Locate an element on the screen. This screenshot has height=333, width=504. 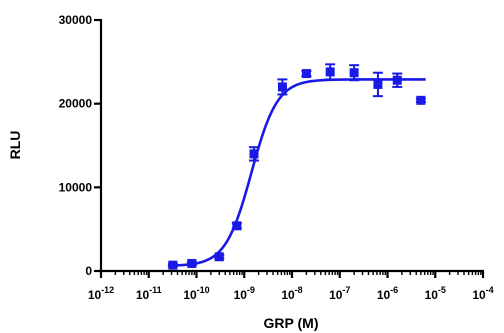
x-tick-label: 10⁻⁴ is located at coordinates (482, 293).